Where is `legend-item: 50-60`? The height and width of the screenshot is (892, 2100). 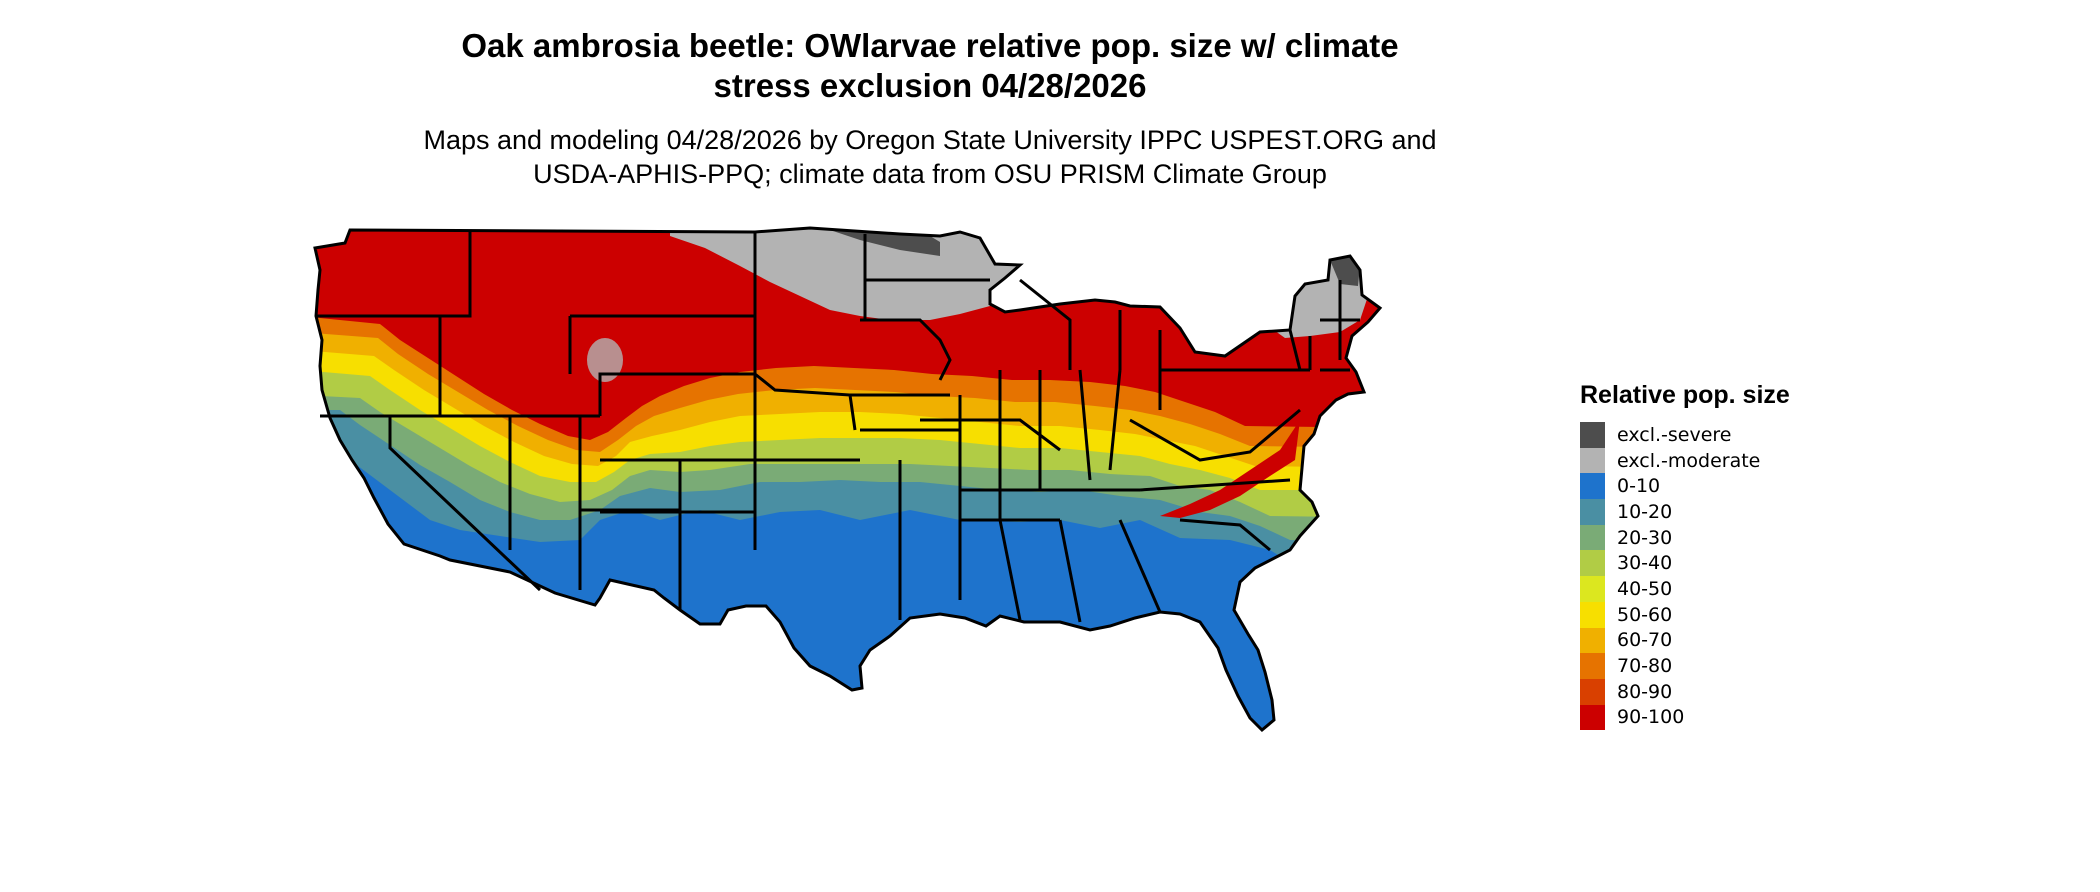
legend-item: 50-60 is located at coordinates (1740, 614).